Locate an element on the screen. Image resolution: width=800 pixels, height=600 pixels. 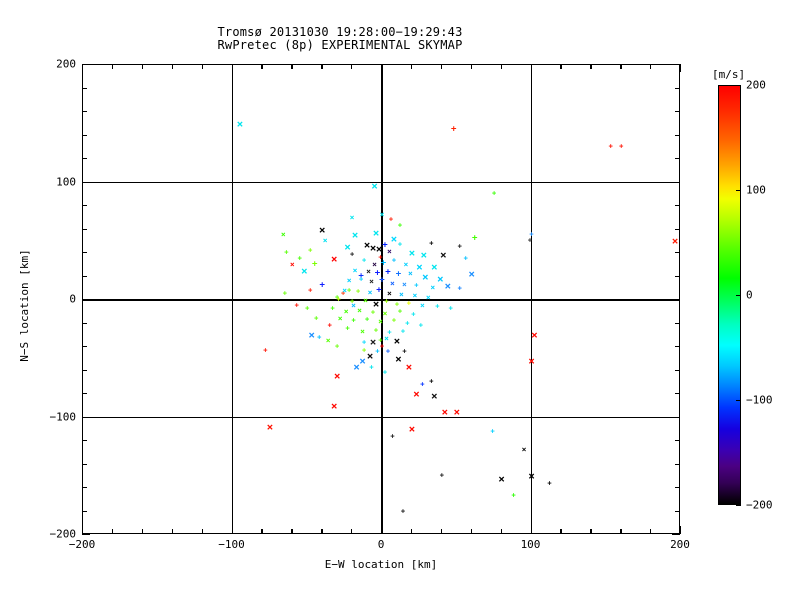
colorbar-tick-label: 0 is located at coordinates (749, 295).